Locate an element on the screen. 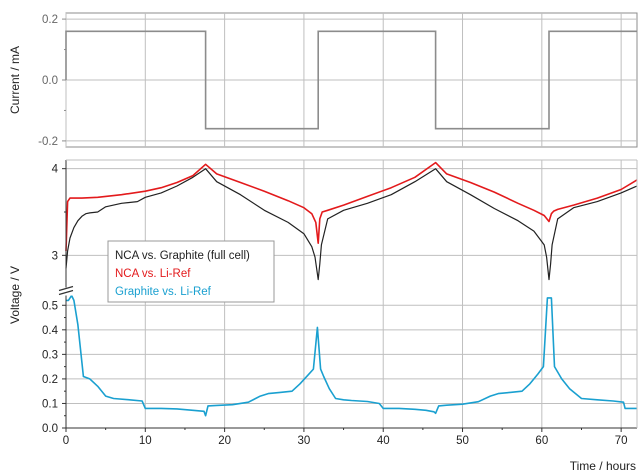 The width and height of the screenshot is (642, 473). xtick-label: 20 is located at coordinates (224, 441).